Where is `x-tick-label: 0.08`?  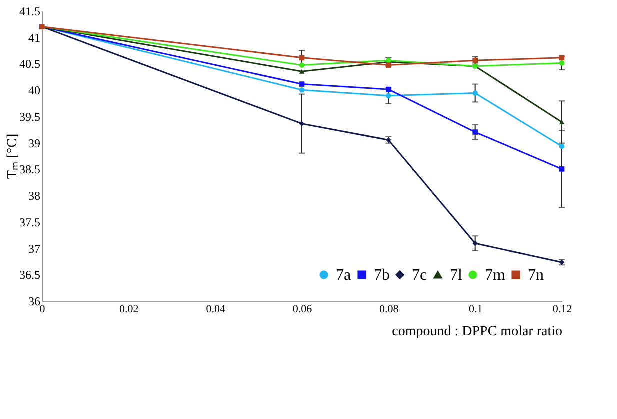 x-tick-label: 0.08 is located at coordinates (390, 310).